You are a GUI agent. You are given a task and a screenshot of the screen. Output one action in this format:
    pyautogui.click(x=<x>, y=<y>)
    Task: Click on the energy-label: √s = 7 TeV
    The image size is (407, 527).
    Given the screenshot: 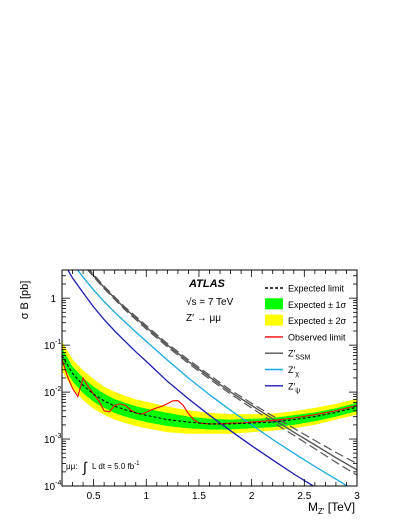 What is the action you would take?
    pyautogui.click(x=210, y=302)
    